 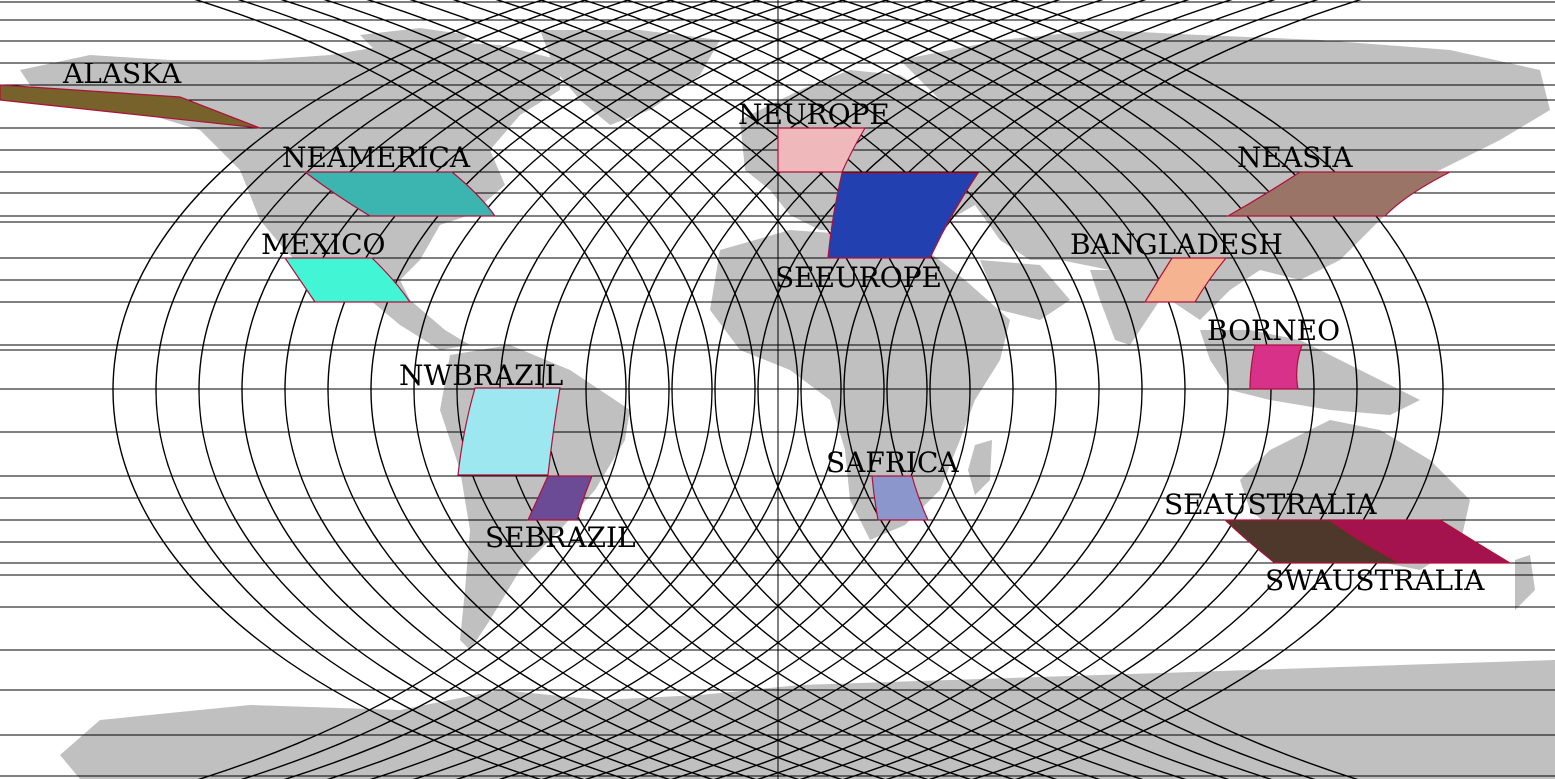 I want to click on label-alaska: ALASKA, so click(x=122, y=73).